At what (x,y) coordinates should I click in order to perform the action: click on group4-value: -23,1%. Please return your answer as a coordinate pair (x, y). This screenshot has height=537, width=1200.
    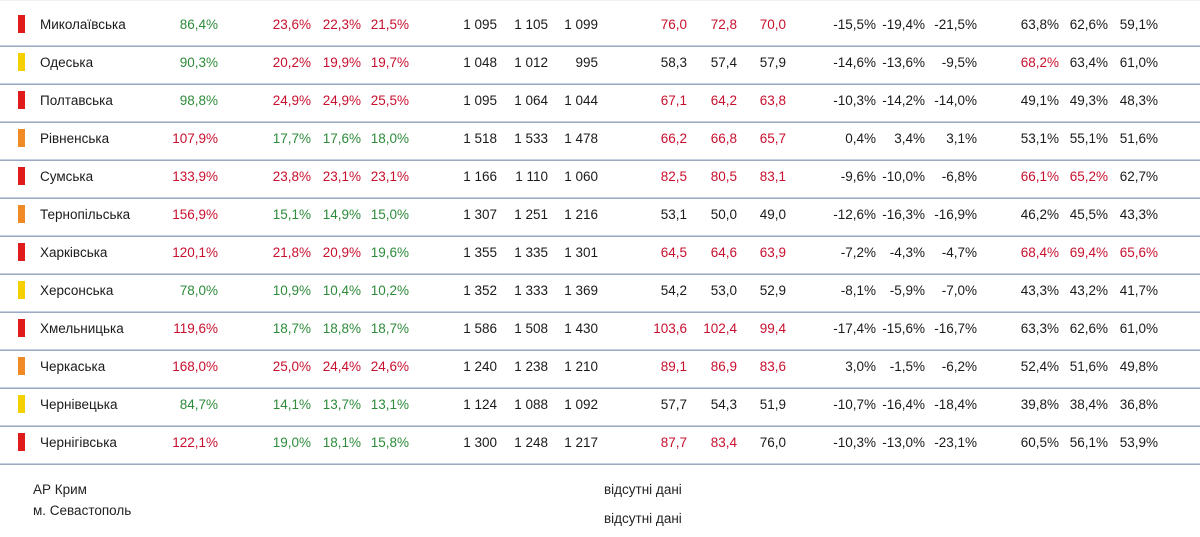
    Looking at the image, I should click on (955, 442).